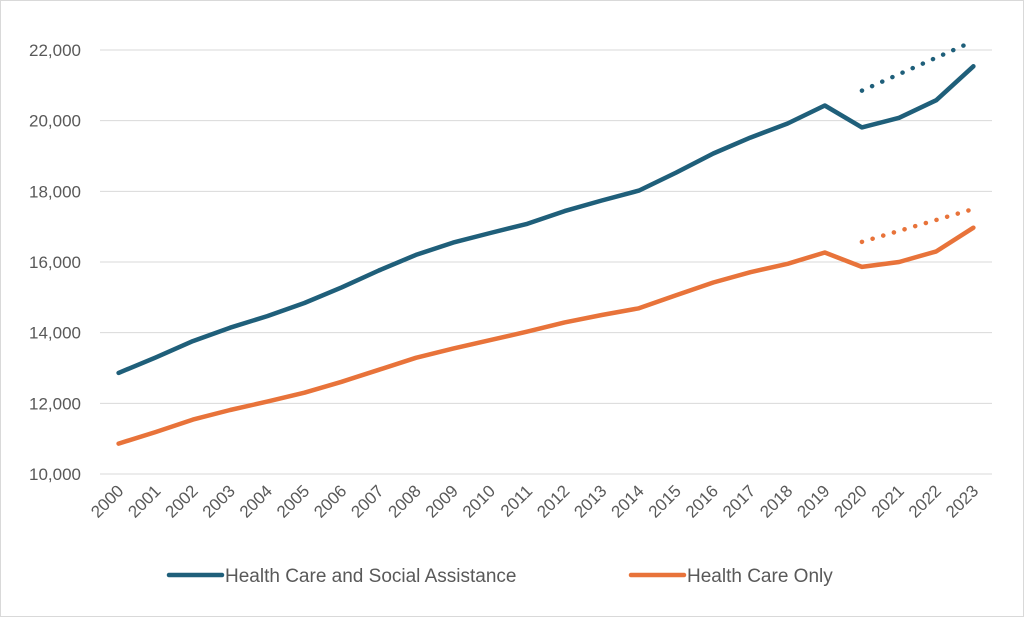 Image resolution: width=1024 pixels, height=617 pixels. I want to click on x-tick-label: 2009, so click(442, 501).